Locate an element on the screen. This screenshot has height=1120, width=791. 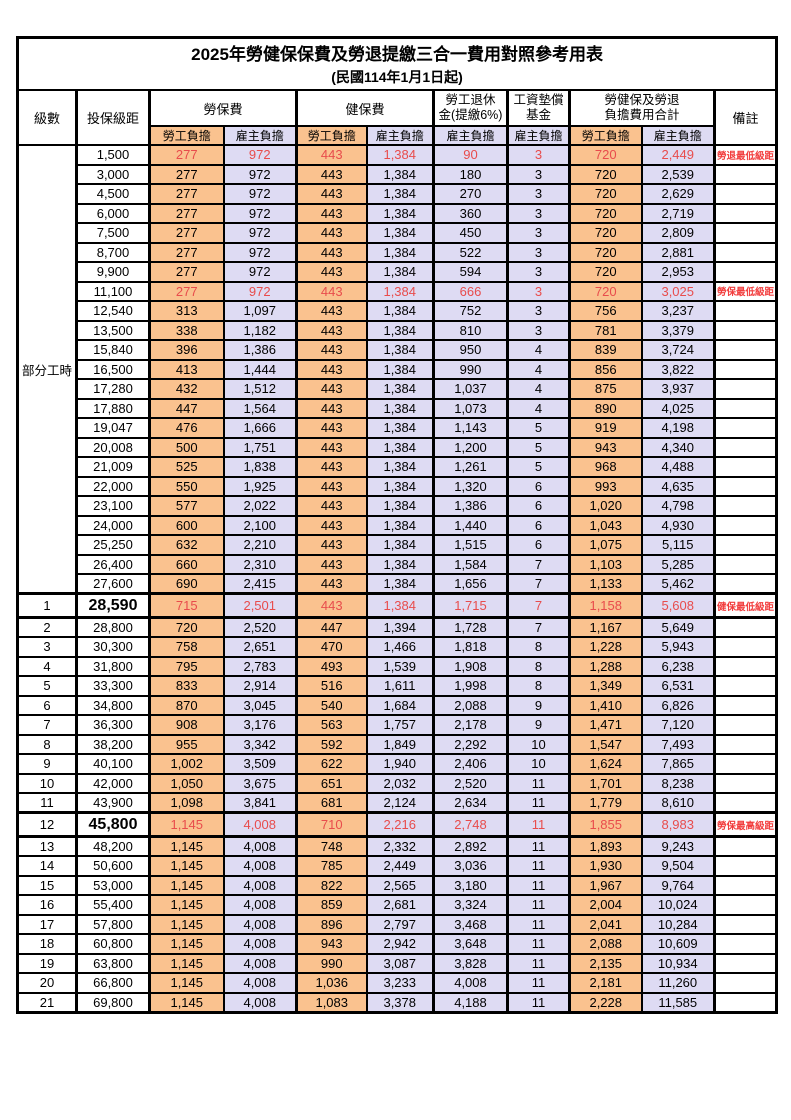
cell-total-employer: 2,449 is located at coordinates (678, 155).